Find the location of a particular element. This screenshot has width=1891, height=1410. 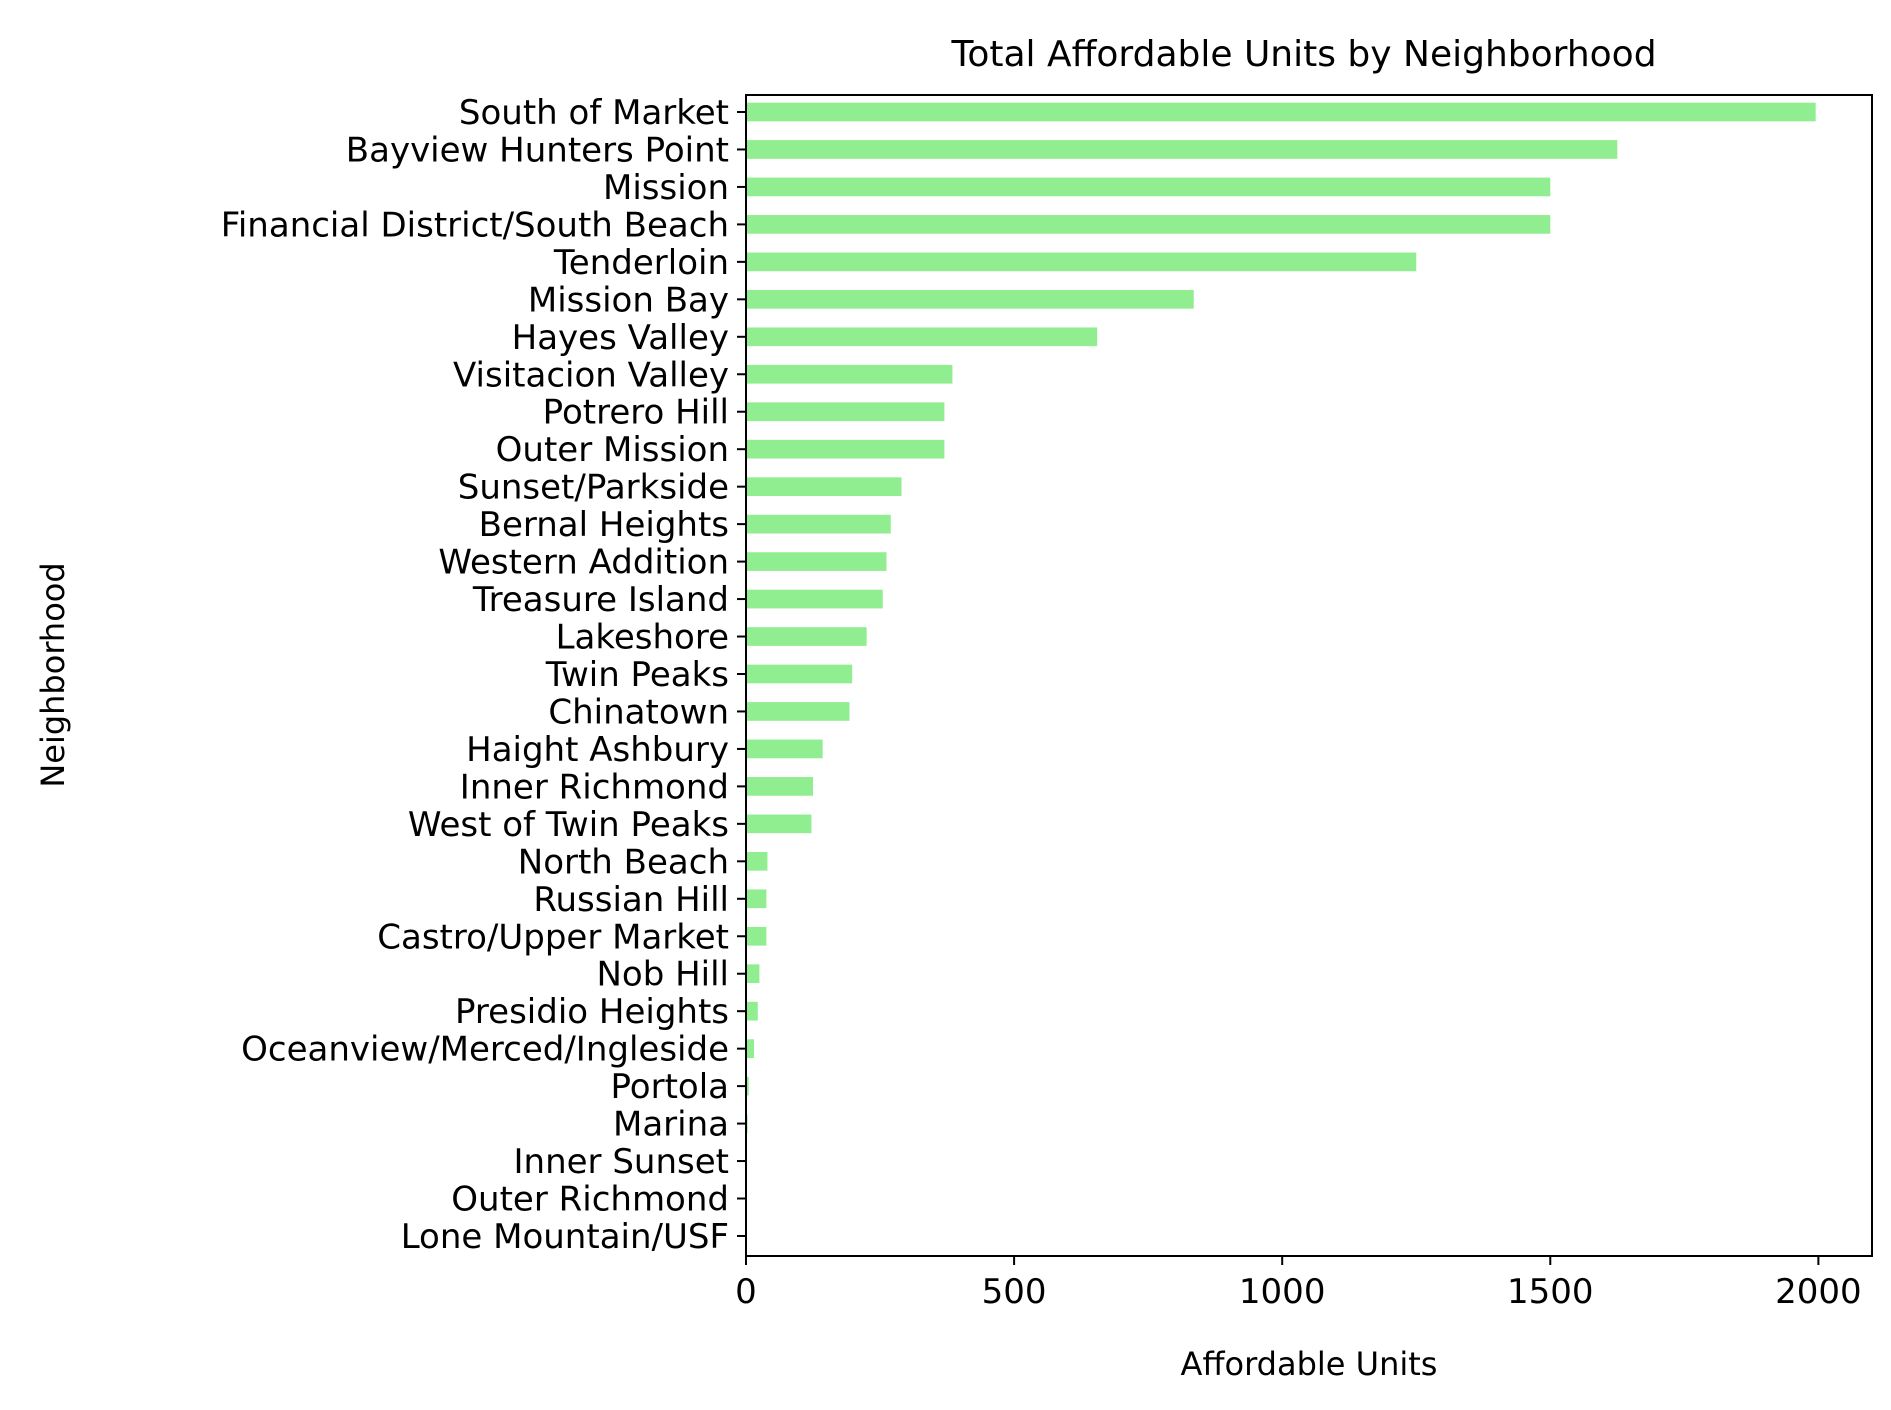

y-tick-label: Chinatown is located at coordinates (638, 712).